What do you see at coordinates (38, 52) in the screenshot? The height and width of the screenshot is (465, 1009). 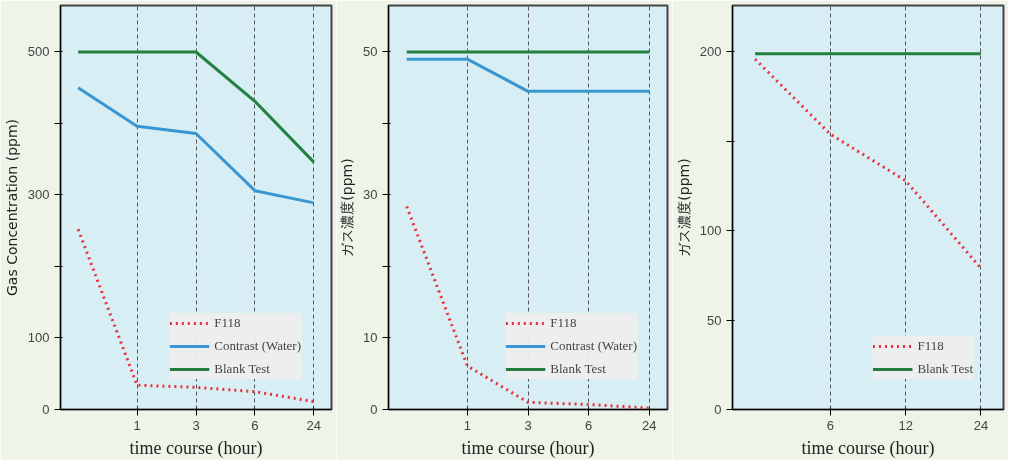 I see `y-tick-label: 500` at bounding box center [38, 52].